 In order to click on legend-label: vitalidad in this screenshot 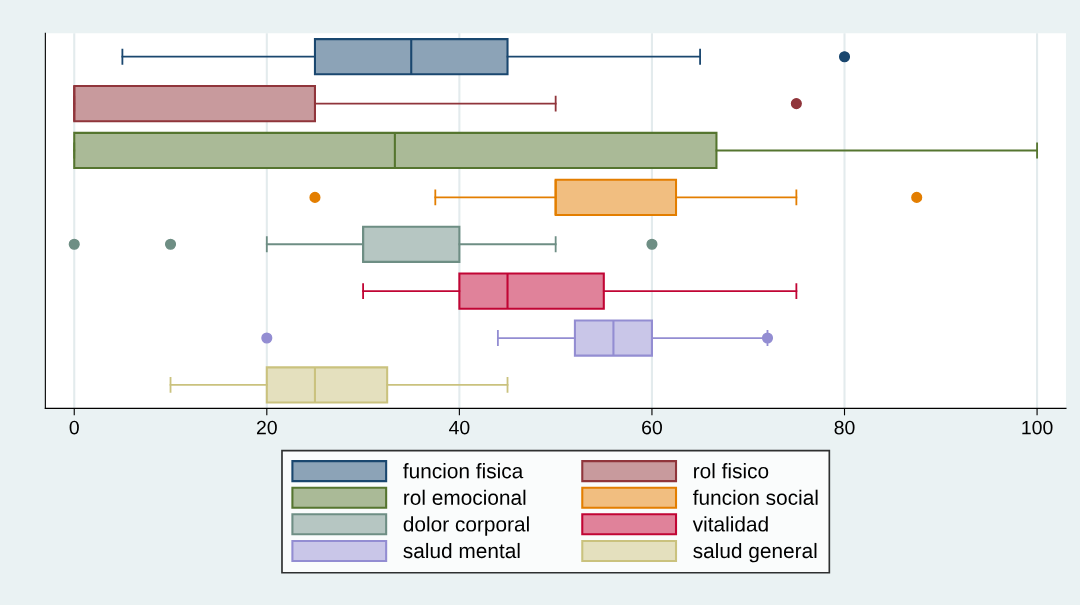, I will do `click(730, 524)`.